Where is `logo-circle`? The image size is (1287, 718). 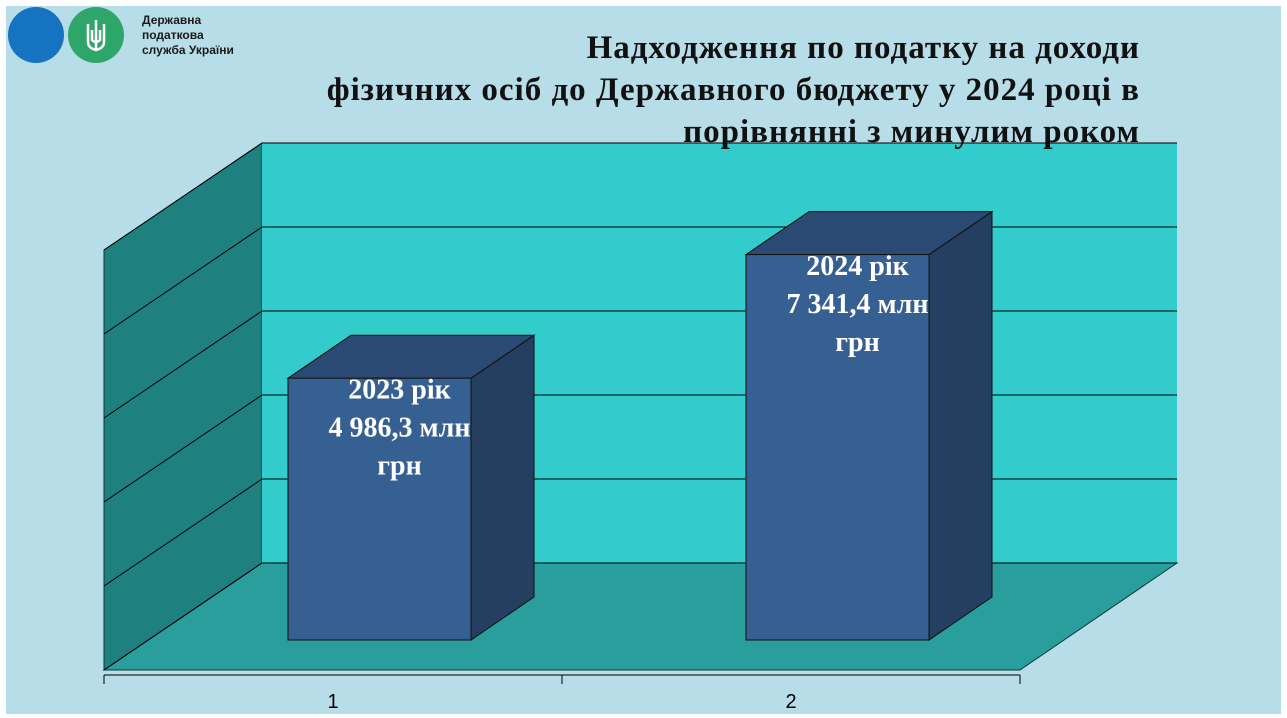 logo-circle is located at coordinates (36, 35).